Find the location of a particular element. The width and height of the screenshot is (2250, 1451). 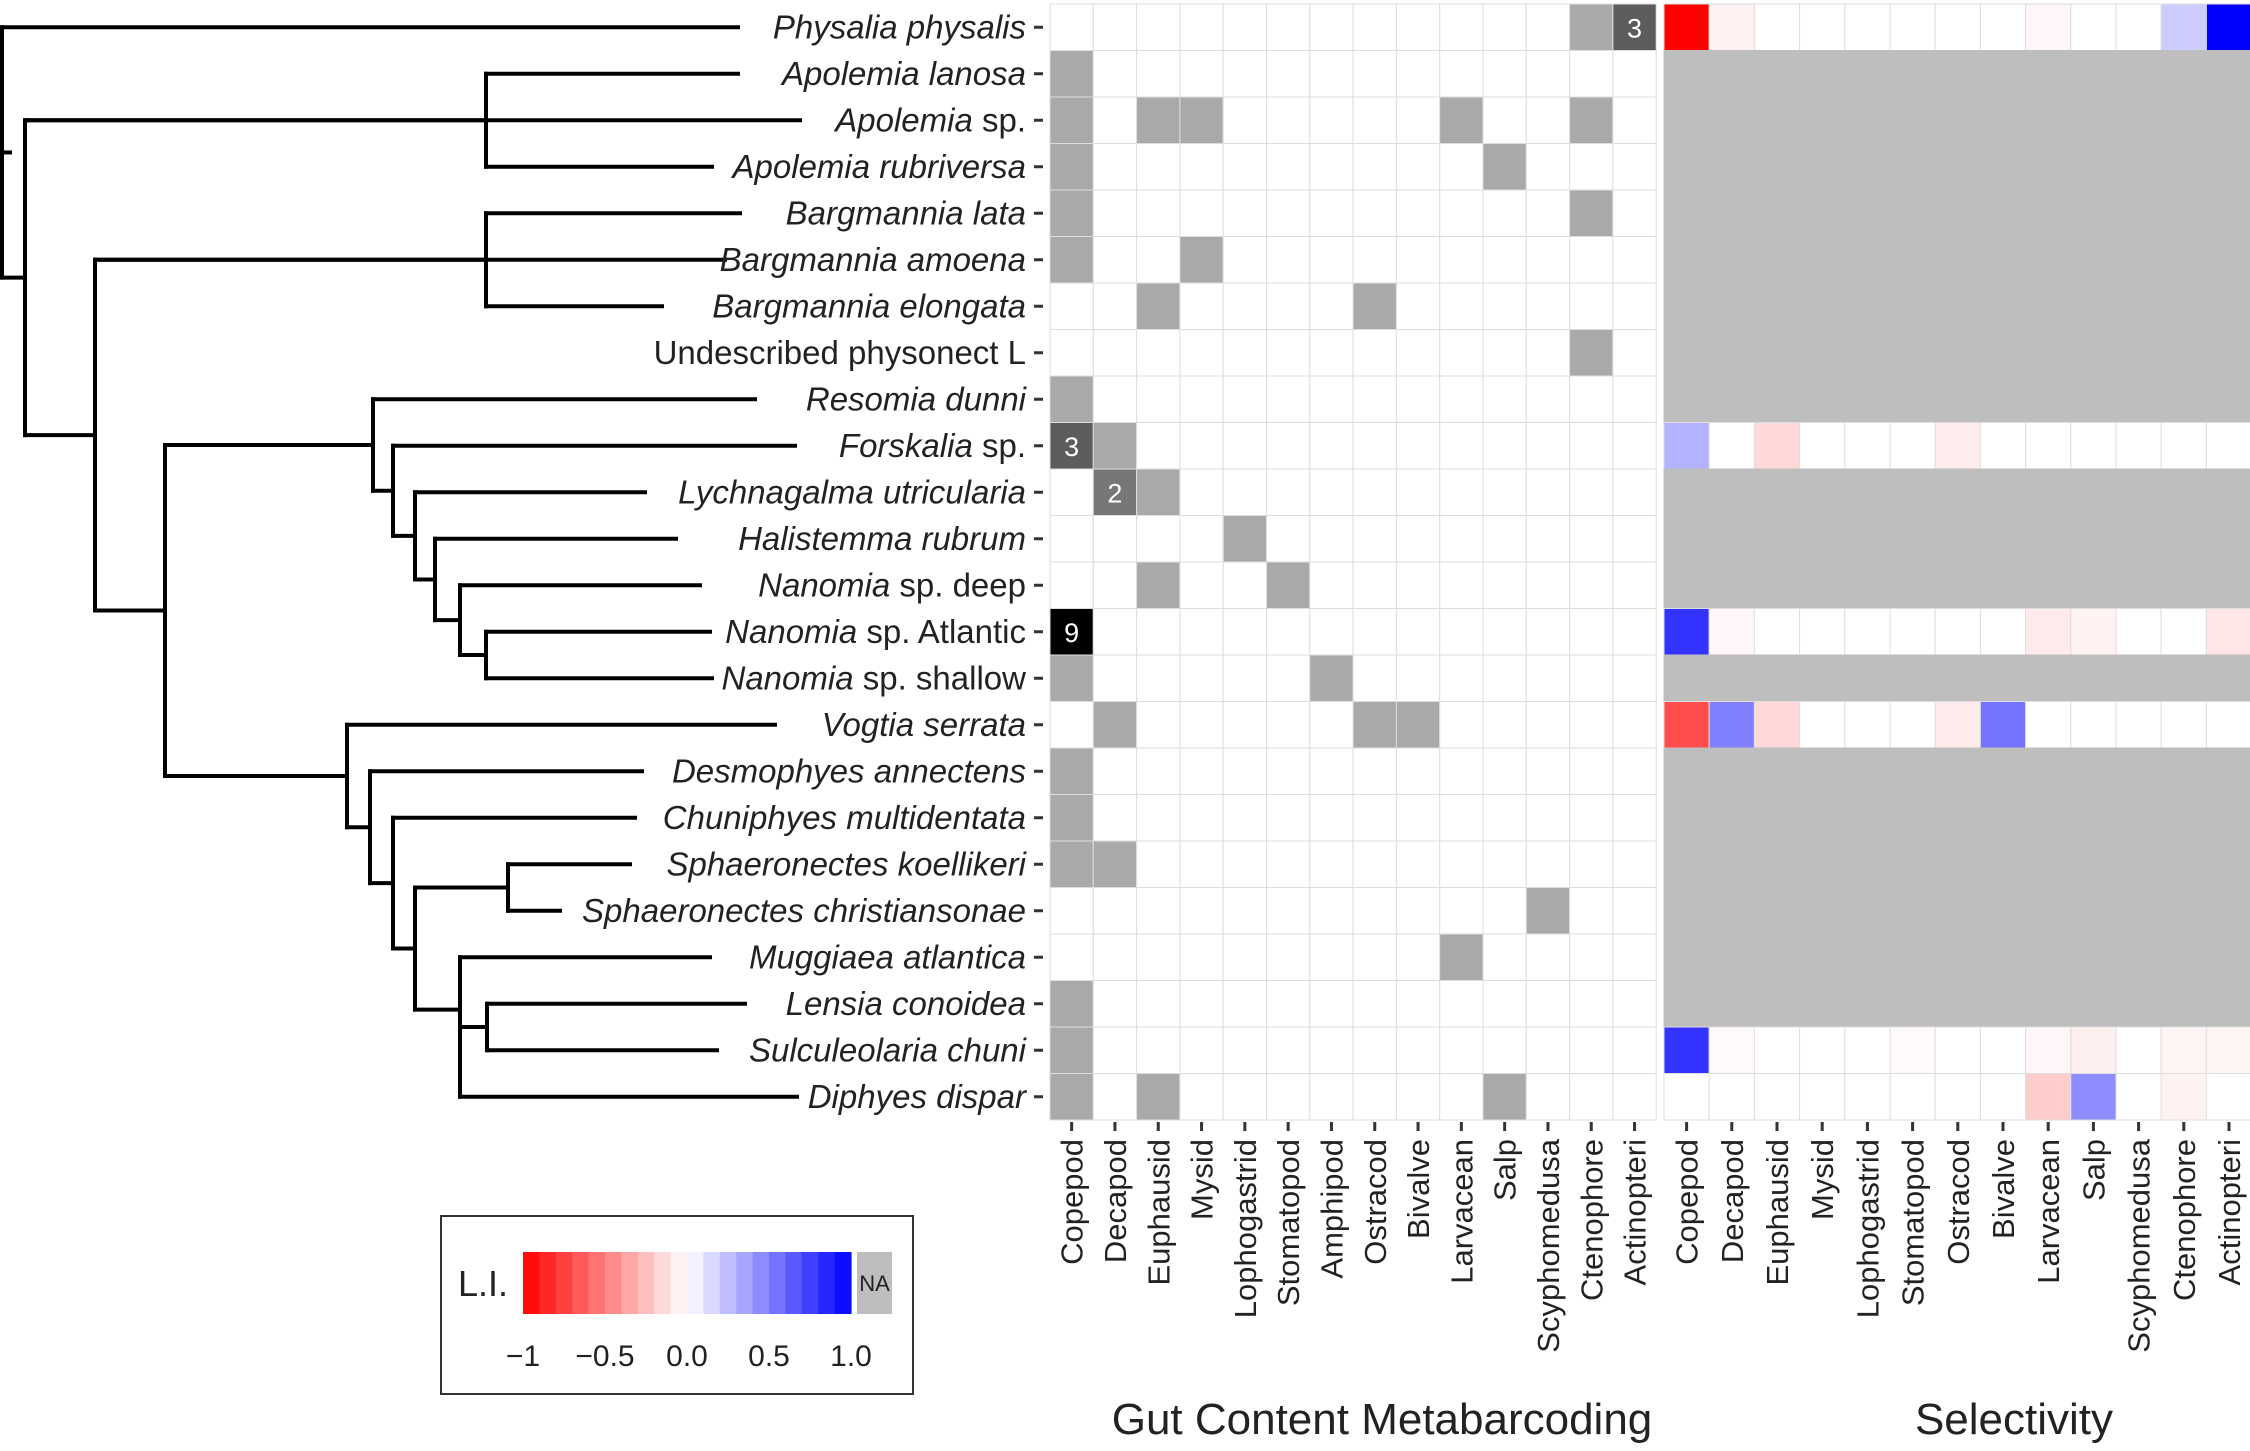

species-label: Vogtia serrata is located at coordinates (924, 724).